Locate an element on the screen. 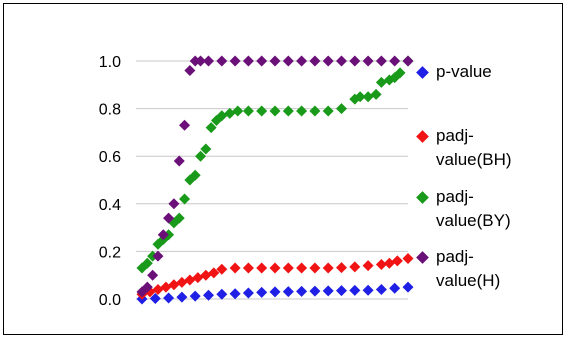 The image size is (568, 339). legend-label: padj- value(BY) is located at coordinates (473, 208).